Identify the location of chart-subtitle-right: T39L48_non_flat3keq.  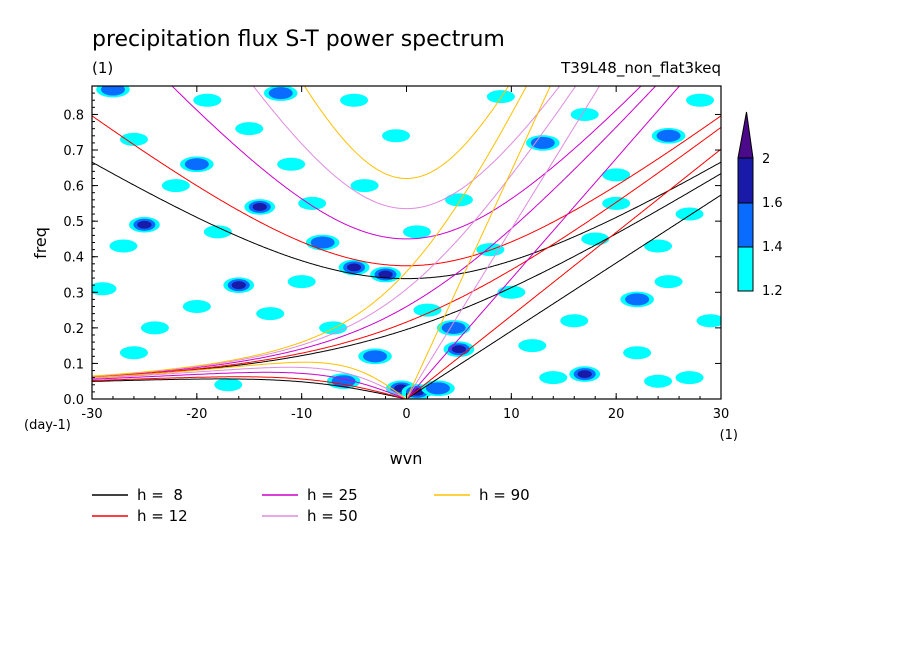
(640, 68).